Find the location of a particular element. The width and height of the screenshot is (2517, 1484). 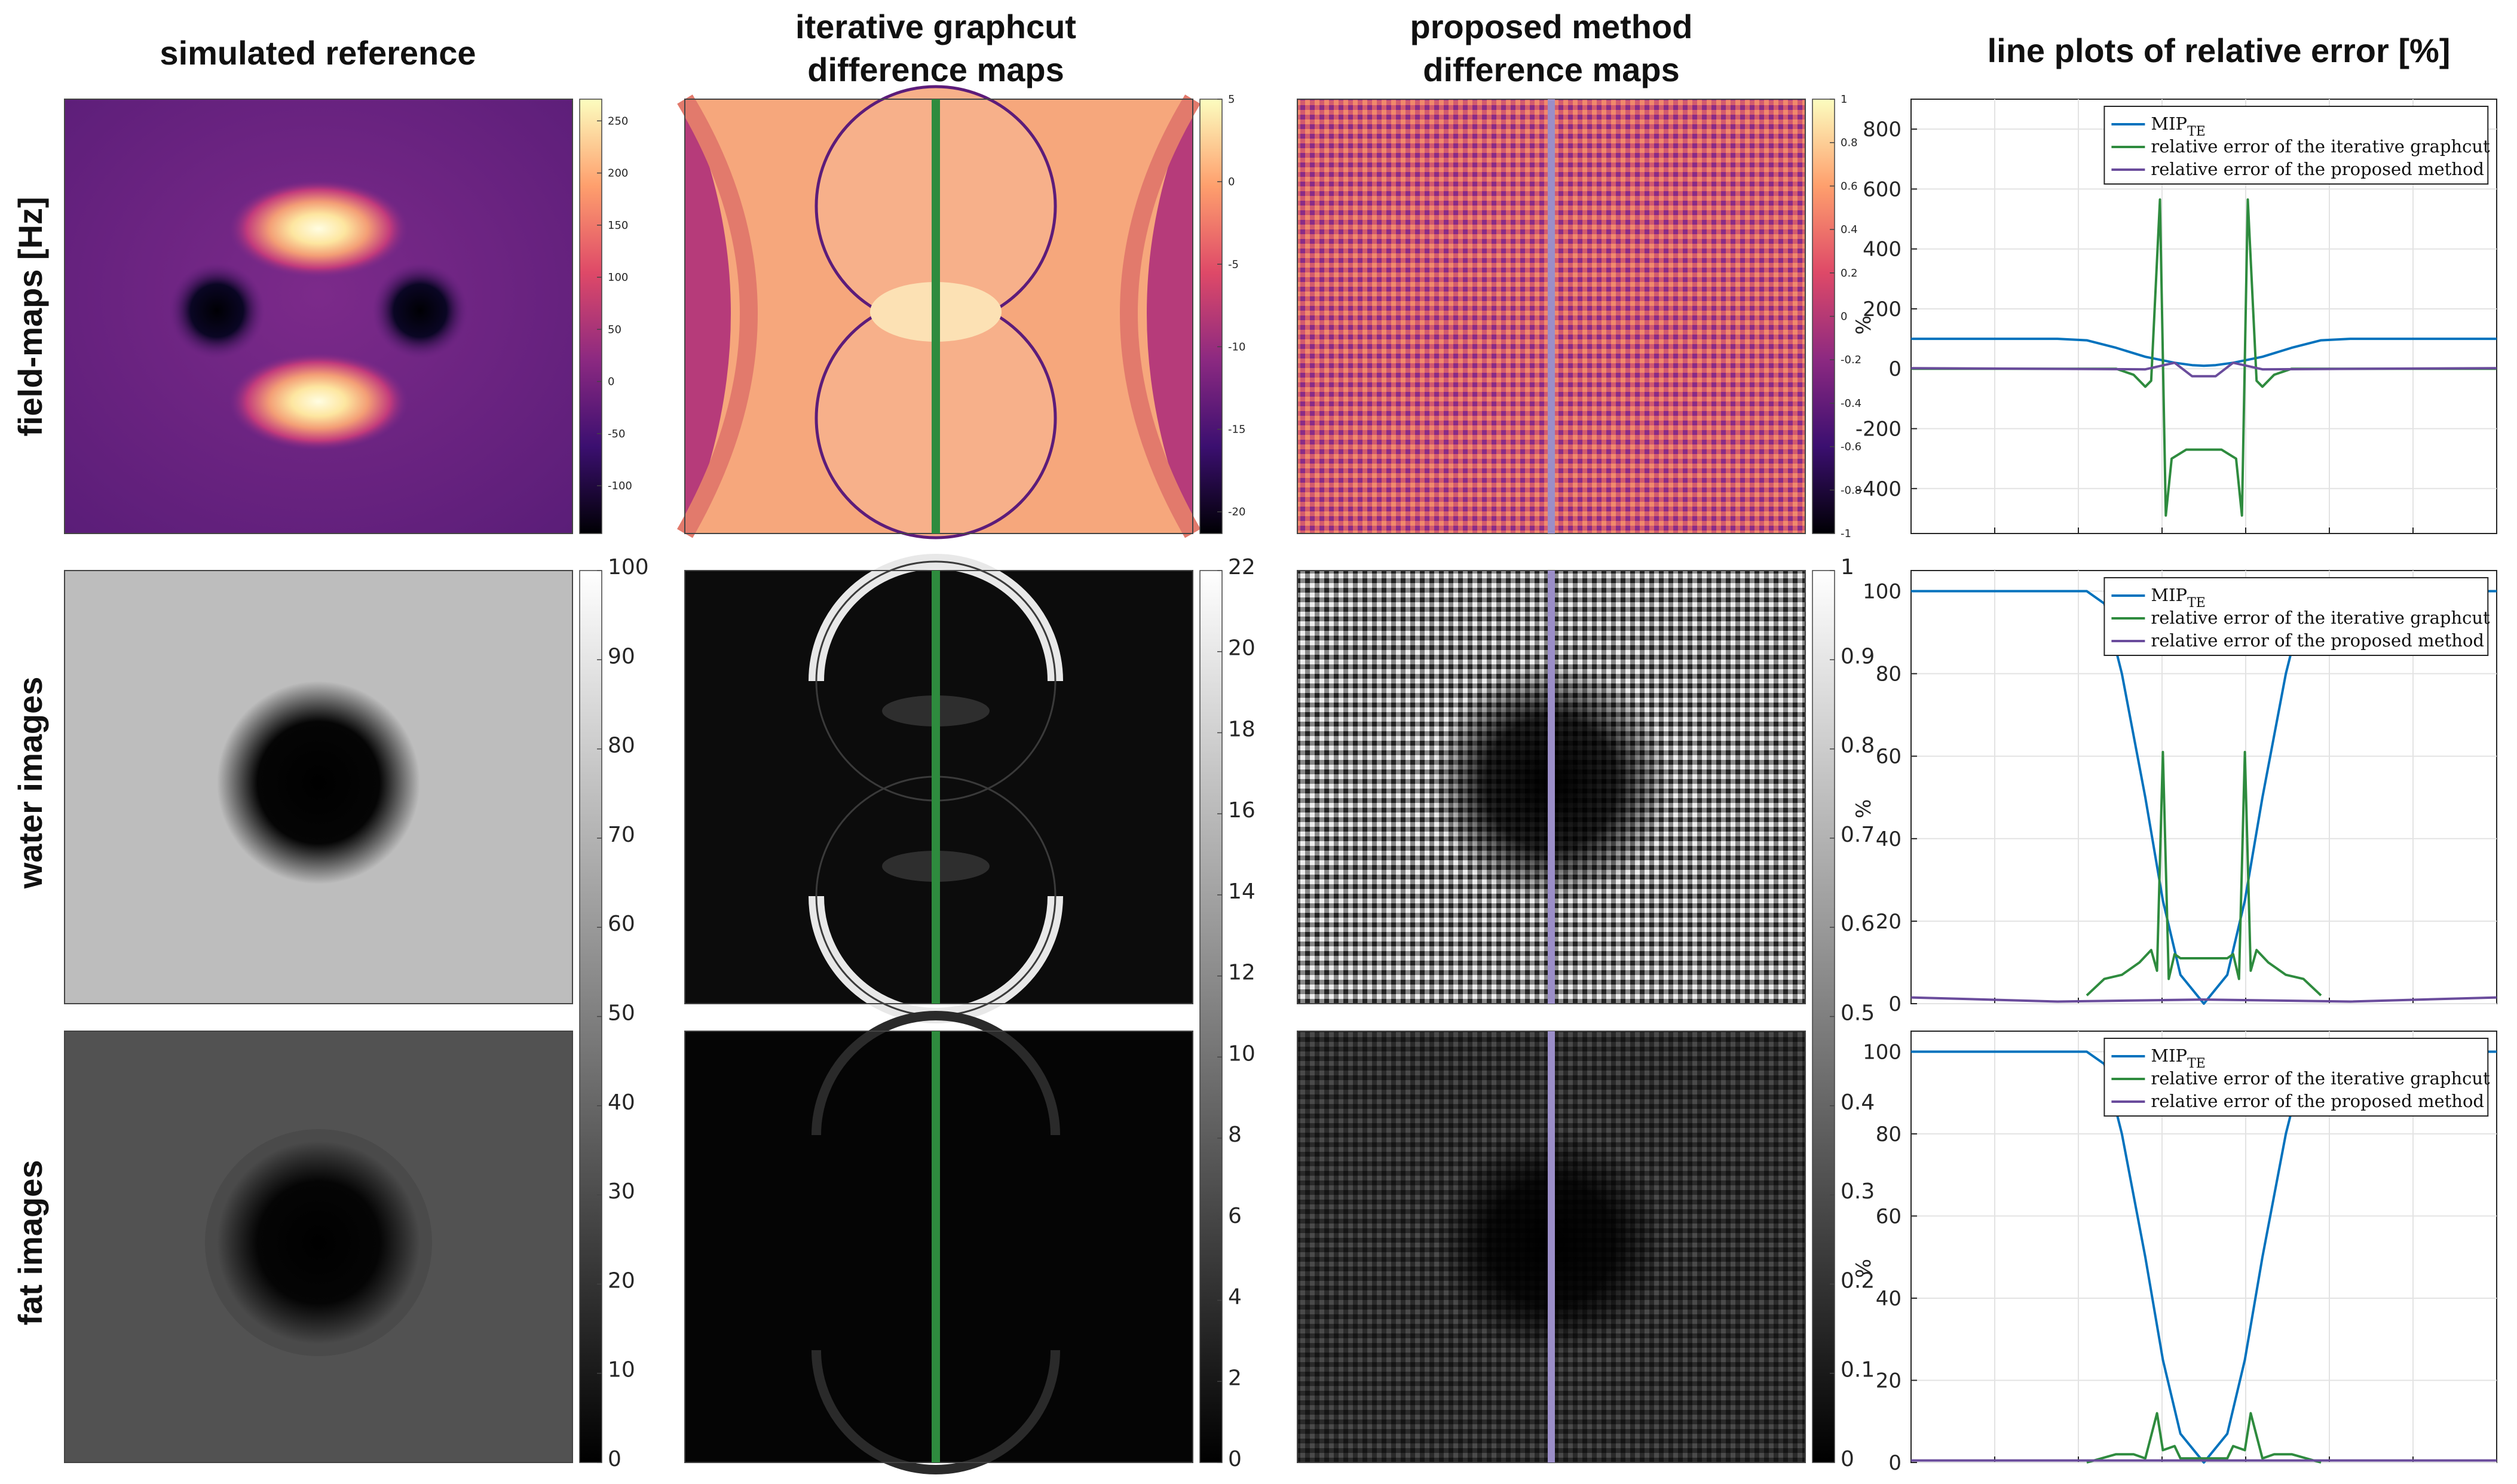

colorbar-tick-label: 8 is located at coordinates (1235, 1135).